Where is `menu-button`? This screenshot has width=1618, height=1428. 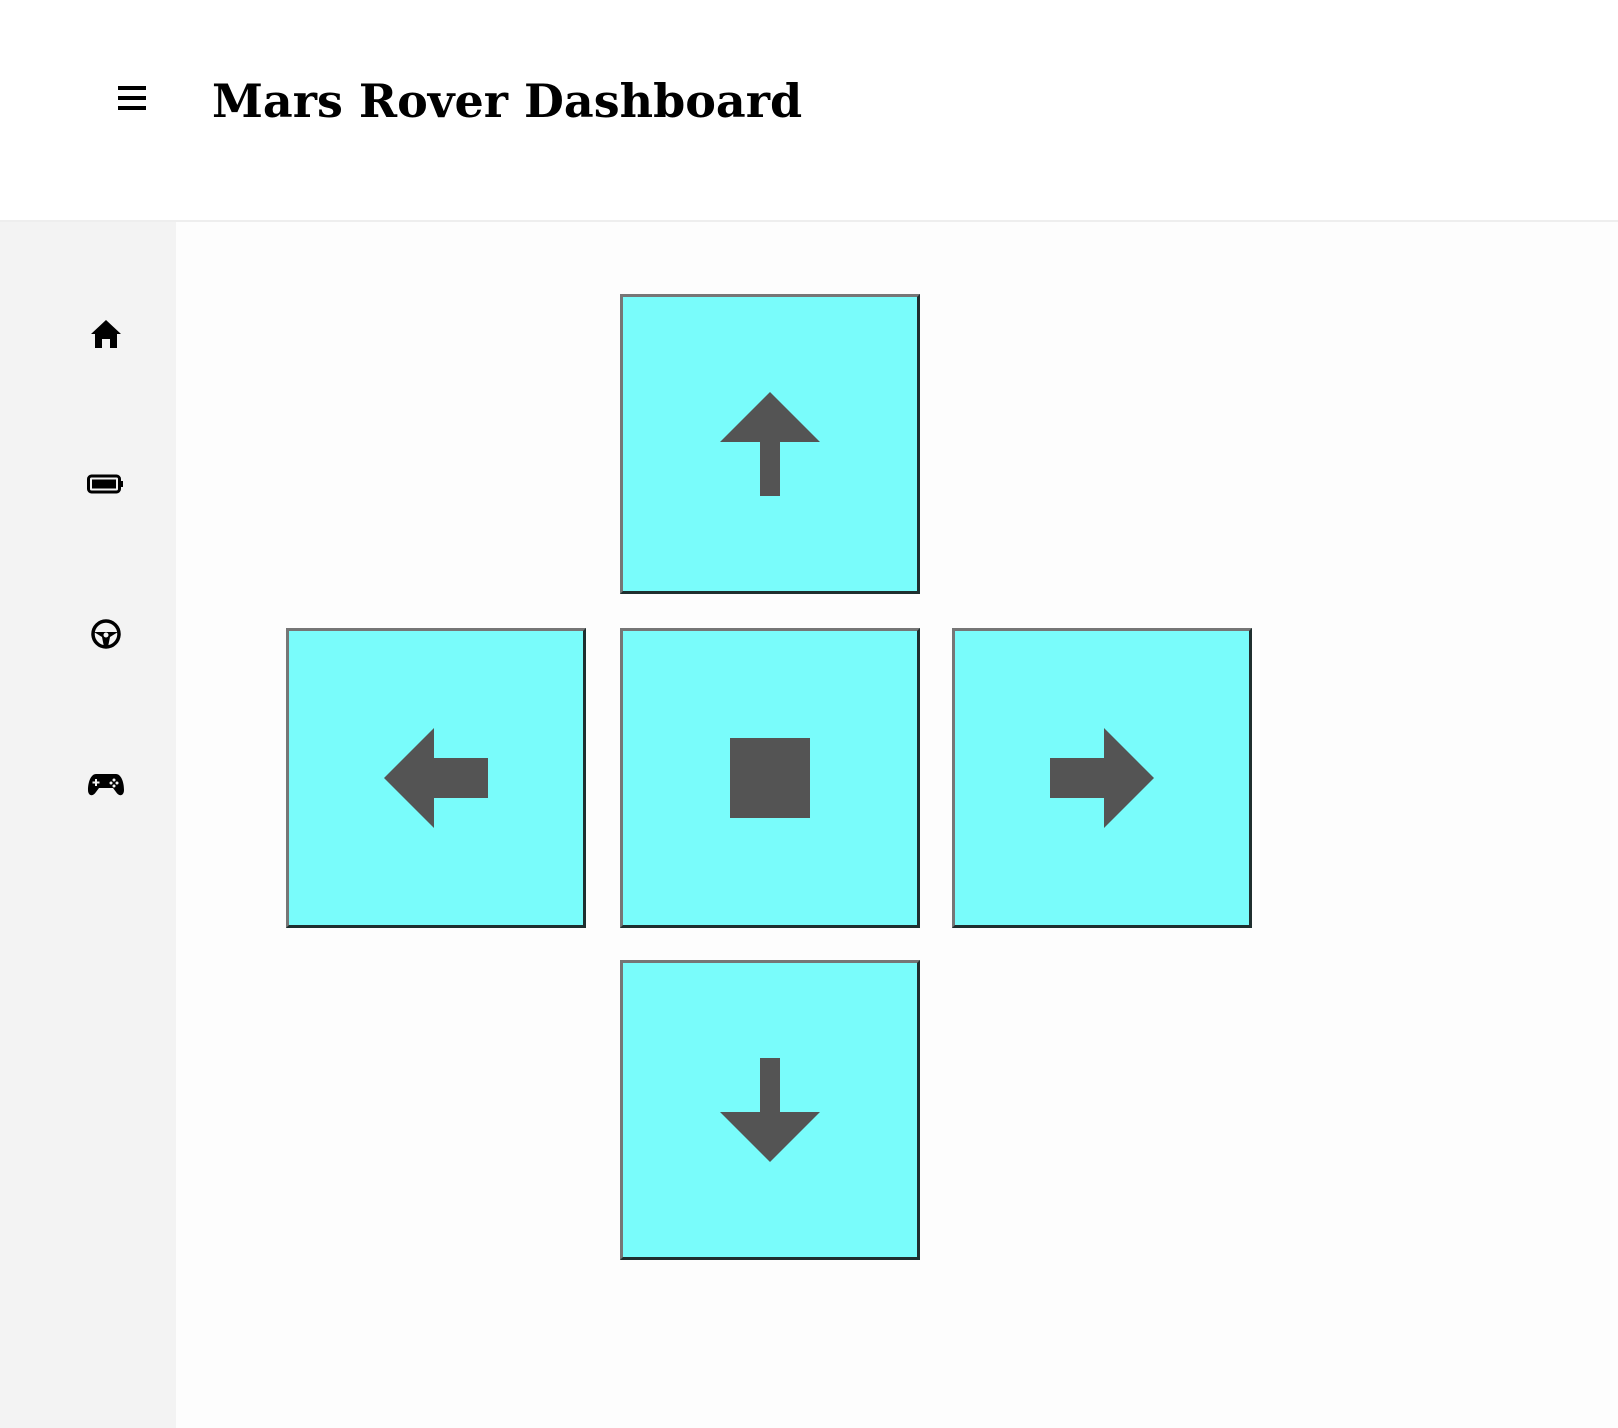
menu-button is located at coordinates (132, 98).